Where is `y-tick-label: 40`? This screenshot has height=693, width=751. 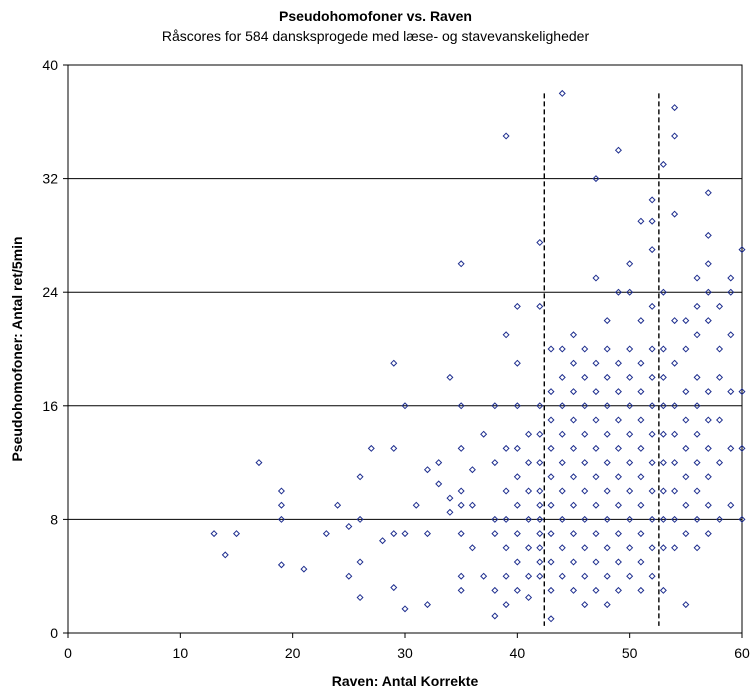 y-tick-label: 40 is located at coordinates (50, 65).